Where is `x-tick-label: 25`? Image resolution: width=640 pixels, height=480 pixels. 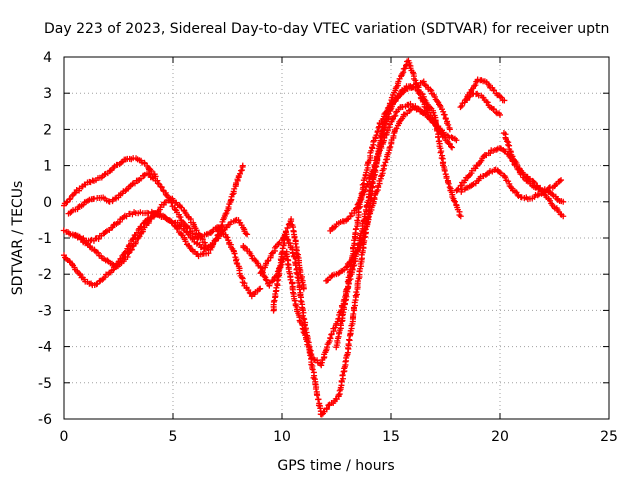
x-tick-label: 25 is located at coordinates (609, 437).